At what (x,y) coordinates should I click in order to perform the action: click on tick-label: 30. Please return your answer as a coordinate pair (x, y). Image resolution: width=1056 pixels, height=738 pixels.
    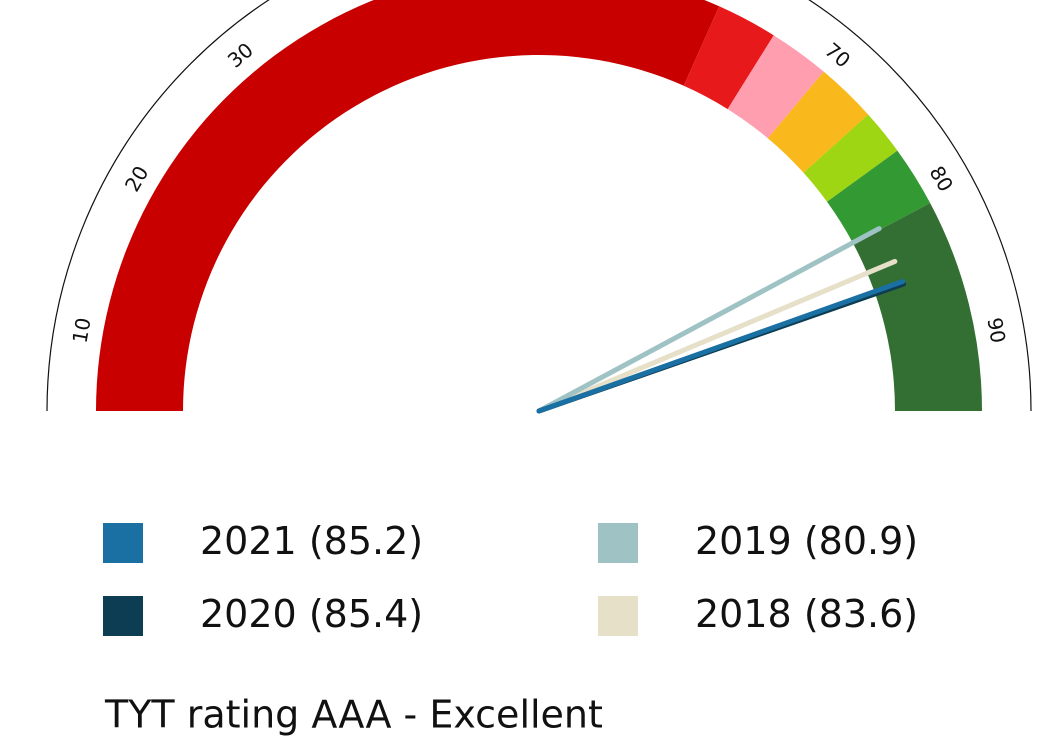
    Looking at the image, I should click on (240, 55).